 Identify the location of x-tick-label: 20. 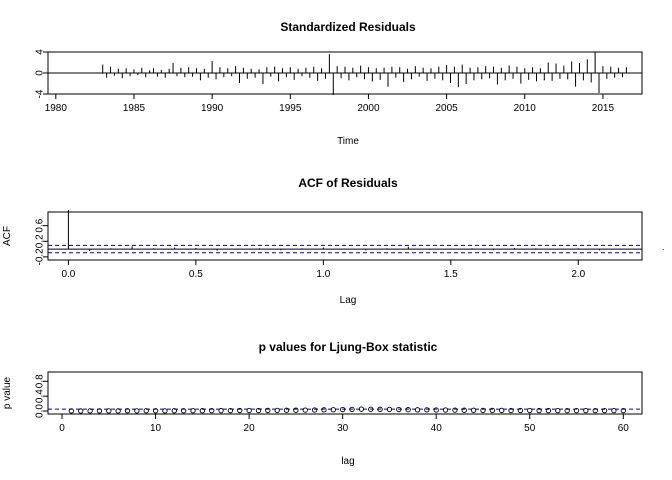
(250, 428).